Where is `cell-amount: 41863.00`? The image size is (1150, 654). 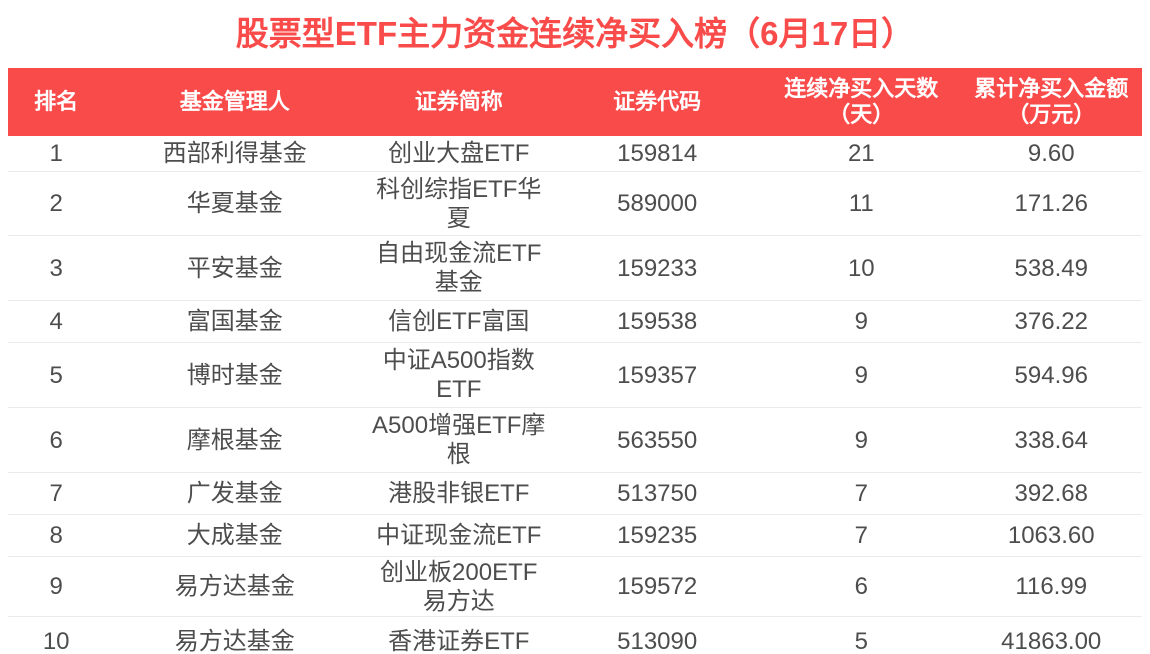 cell-amount: 41863.00 is located at coordinates (1051, 640).